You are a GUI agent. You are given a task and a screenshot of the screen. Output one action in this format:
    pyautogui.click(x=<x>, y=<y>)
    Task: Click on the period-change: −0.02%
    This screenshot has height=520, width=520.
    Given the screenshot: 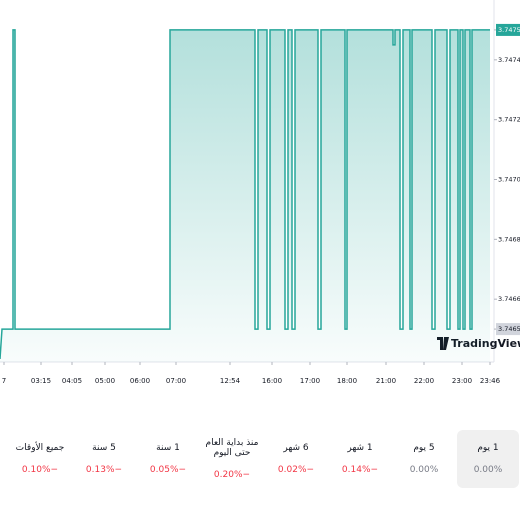 What is the action you would take?
    pyautogui.click(x=296, y=470)
    